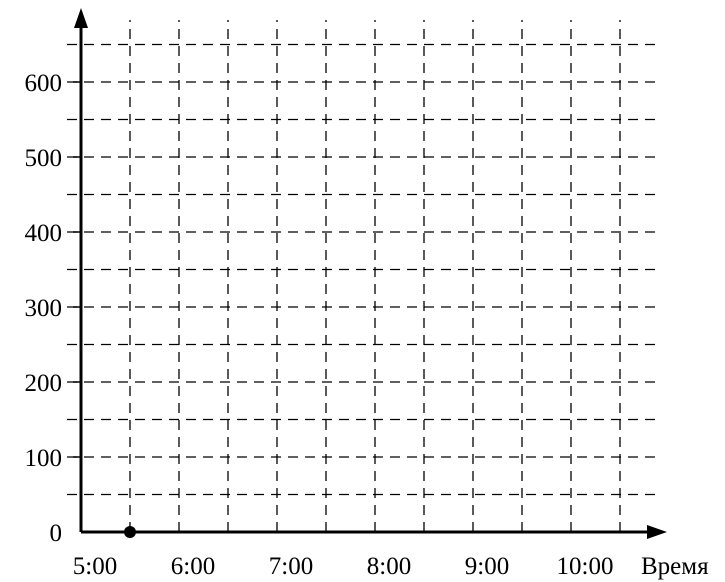  Describe the element at coordinates (389, 566) in the screenshot. I see `x-tick-label: 8:00` at that location.